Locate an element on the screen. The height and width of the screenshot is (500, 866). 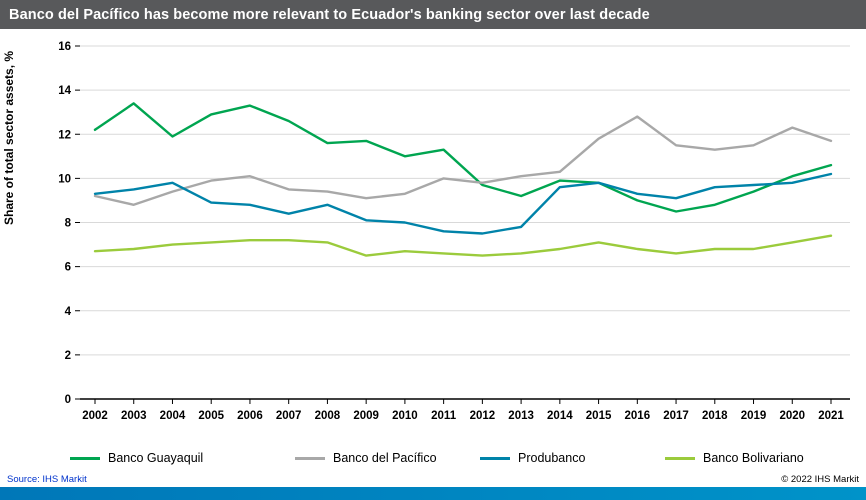
legend-label: Banco Guayaquil is located at coordinates (156, 458).